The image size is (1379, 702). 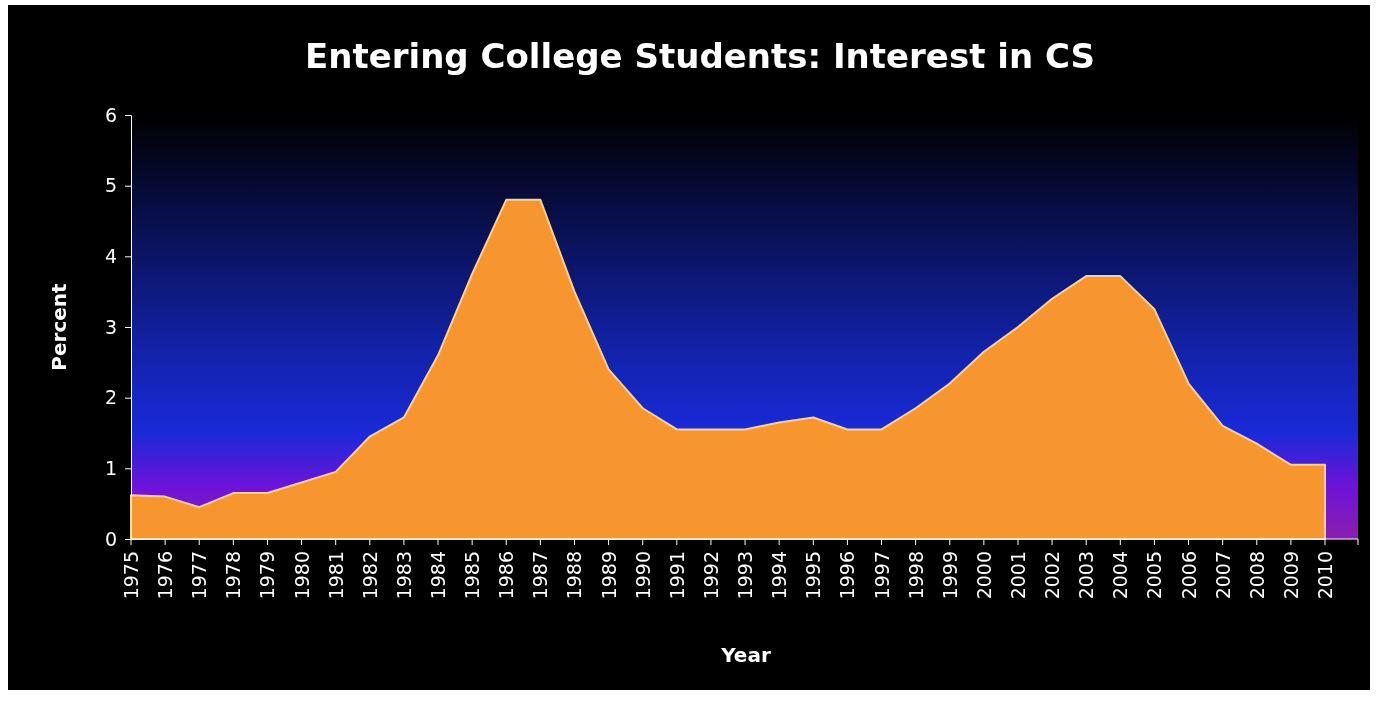 I want to click on x-tick-label: 2005, so click(x=1154, y=575).